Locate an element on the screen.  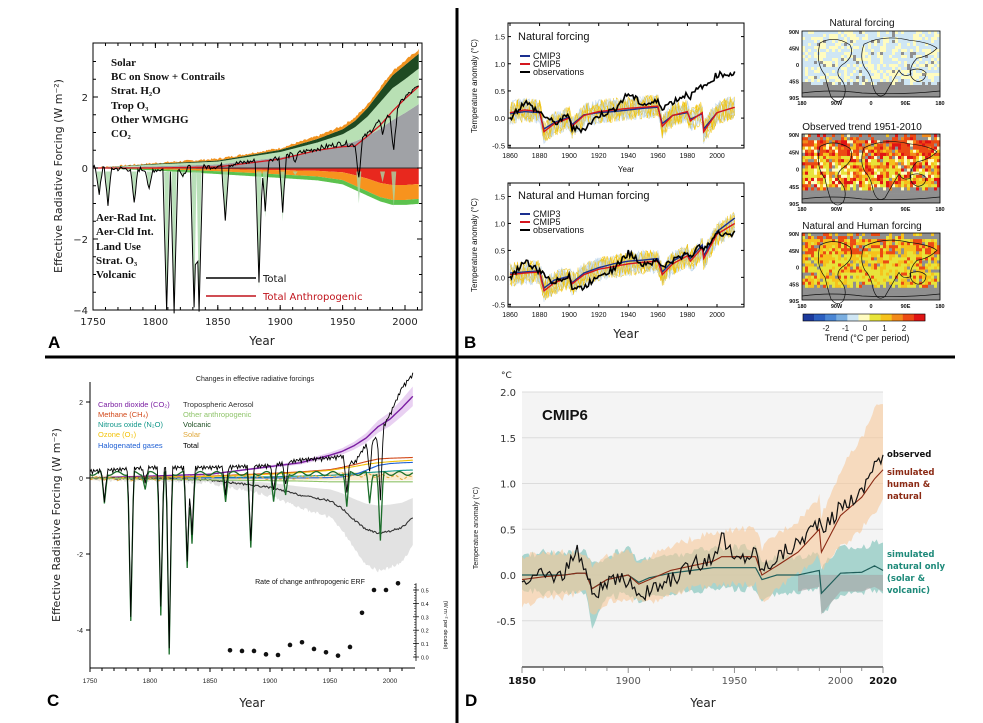
legend-methane: Methane (CH₄) is located at coordinates (123, 414).